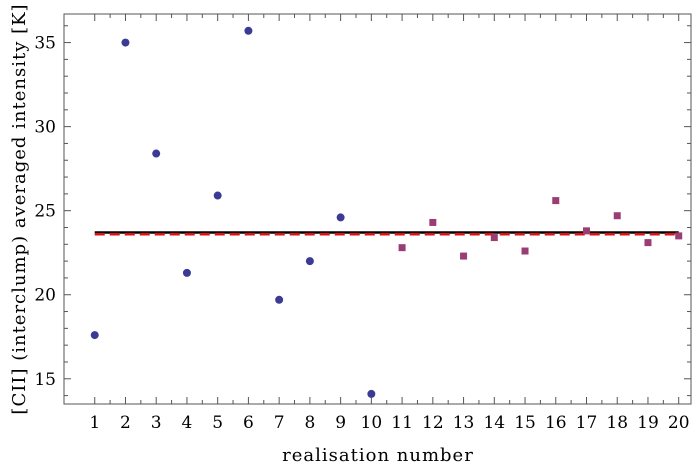  I want to click on x-axis-title: realisation number, so click(378, 455).